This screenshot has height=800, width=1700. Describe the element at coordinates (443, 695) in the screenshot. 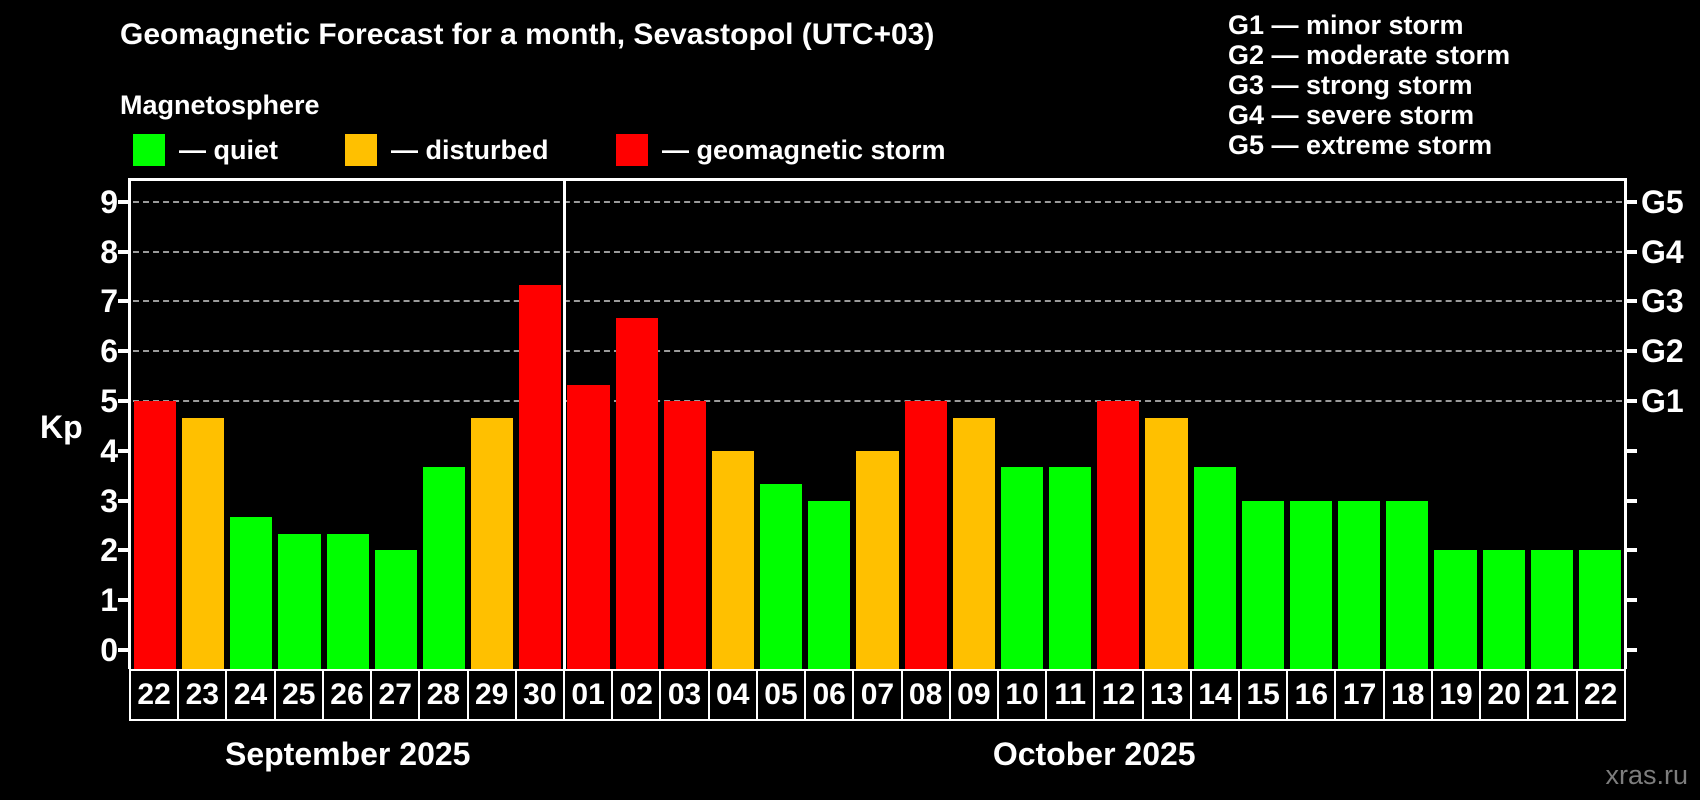

I see `day-label: 28` at that location.